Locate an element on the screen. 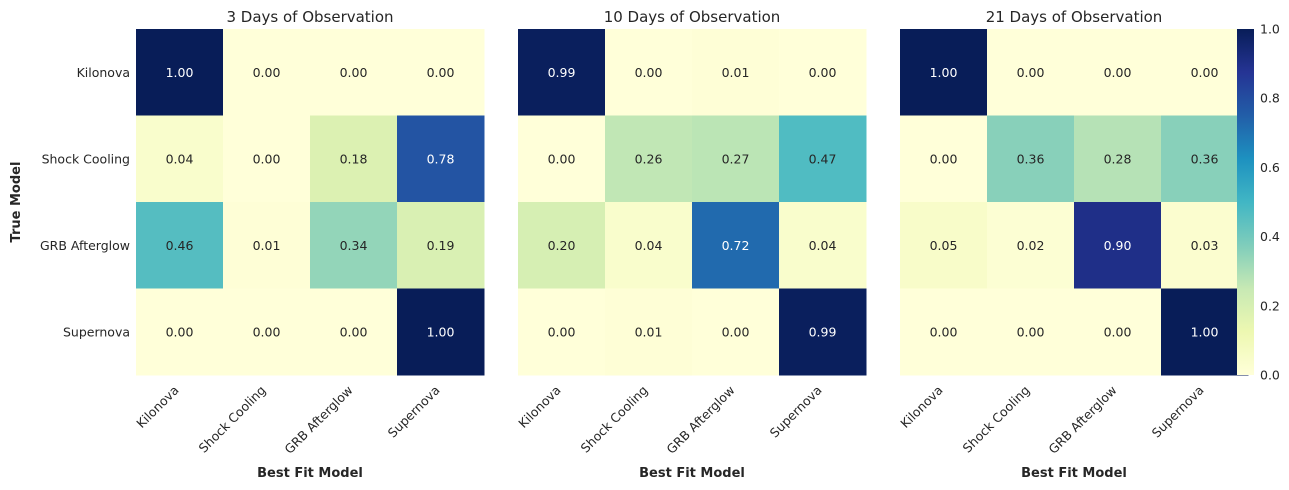  cell-value-label: 0.05 is located at coordinates (944, 245).